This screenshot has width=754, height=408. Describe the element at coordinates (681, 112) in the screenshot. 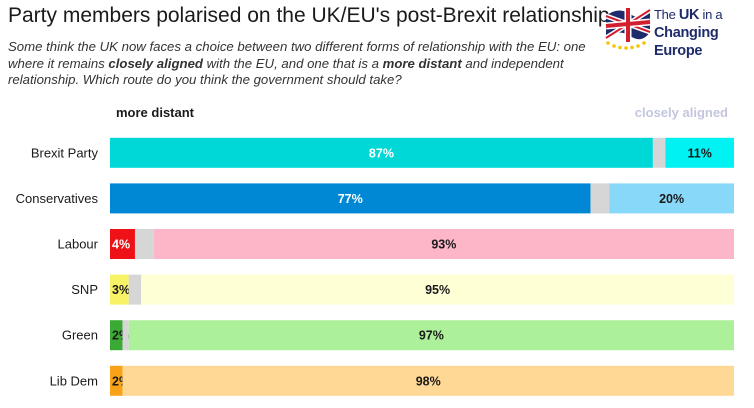

I see `closely-aligned-label: closely aligned` at that location.